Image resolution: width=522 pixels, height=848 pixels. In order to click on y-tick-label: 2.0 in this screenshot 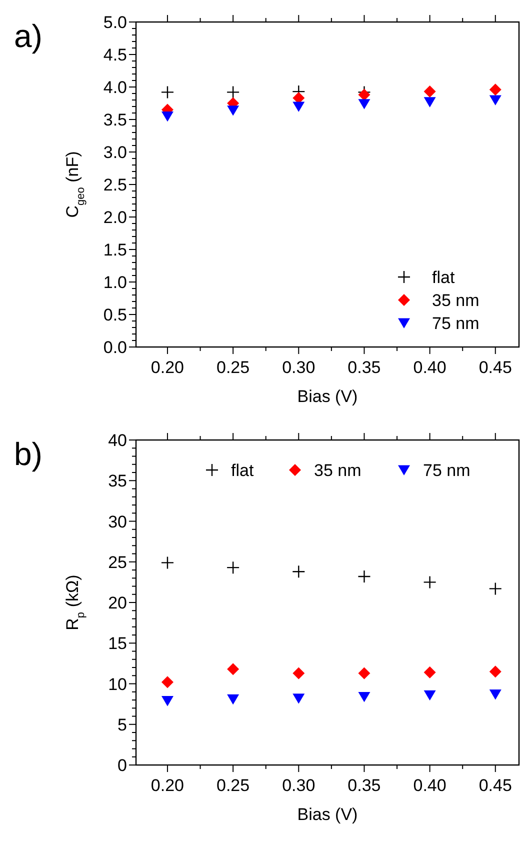, I will do `click(115, 217)`.